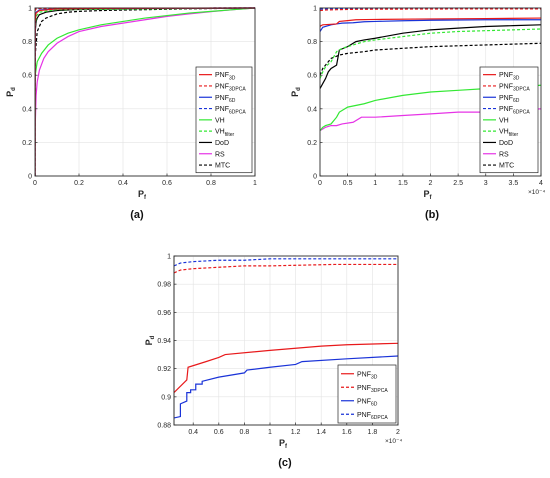 Image resolution: width=550 pixels, height=478 pixels. What do you see at coordinates (347, 432) in the screenshot?
I see `x-tick-label: 1.6` at bounding box center [347, 432].